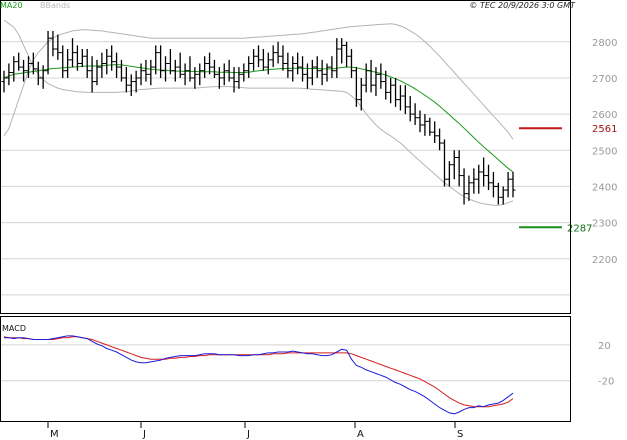  I want to click on support-level-label: 2287, so click(579, 228).